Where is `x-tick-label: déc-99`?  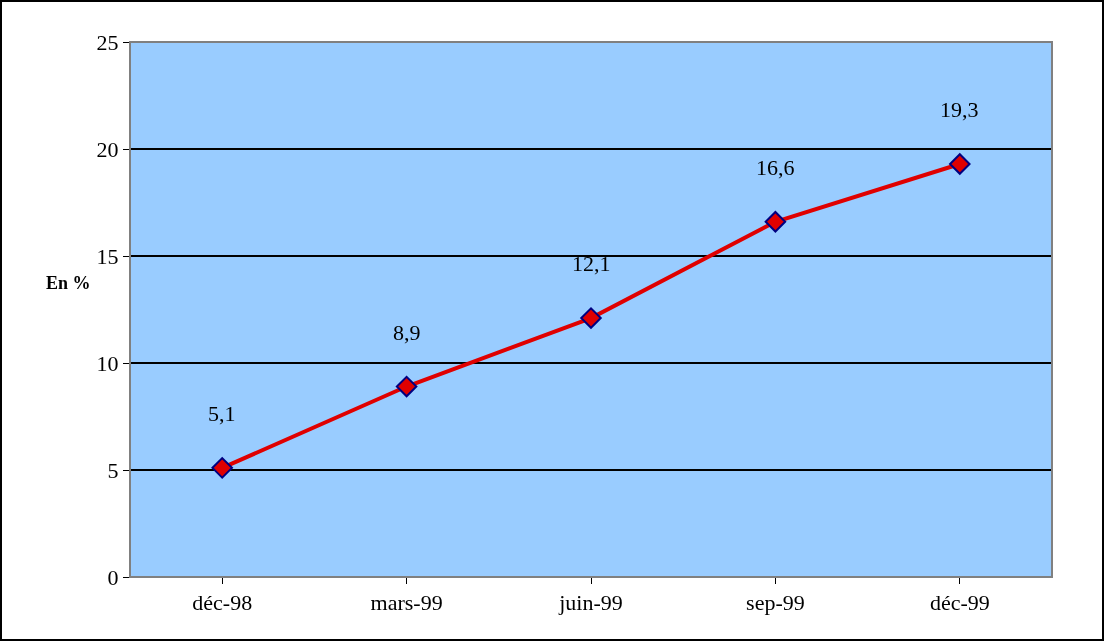
x-tick-label: déc-99 is located at coordinates (959, 603).